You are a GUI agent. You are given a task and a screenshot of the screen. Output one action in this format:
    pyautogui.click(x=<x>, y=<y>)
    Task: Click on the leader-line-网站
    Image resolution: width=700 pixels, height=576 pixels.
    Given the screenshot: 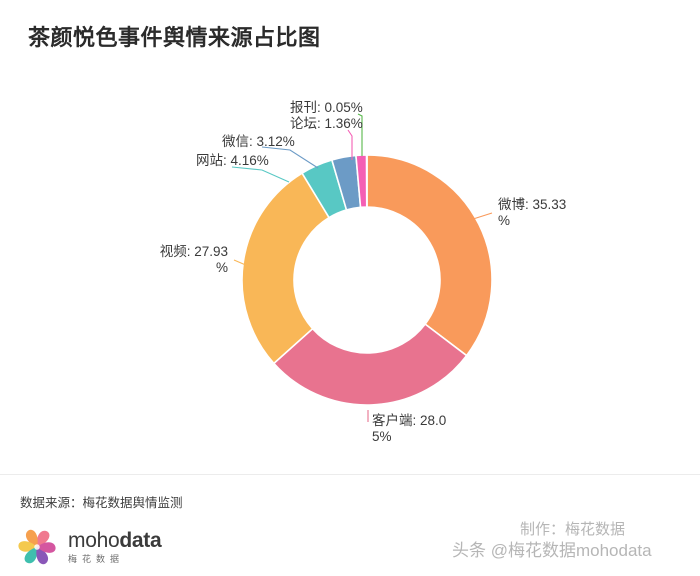 What is the action you would take?
    pyautogui.click(x=260, y=174)
    